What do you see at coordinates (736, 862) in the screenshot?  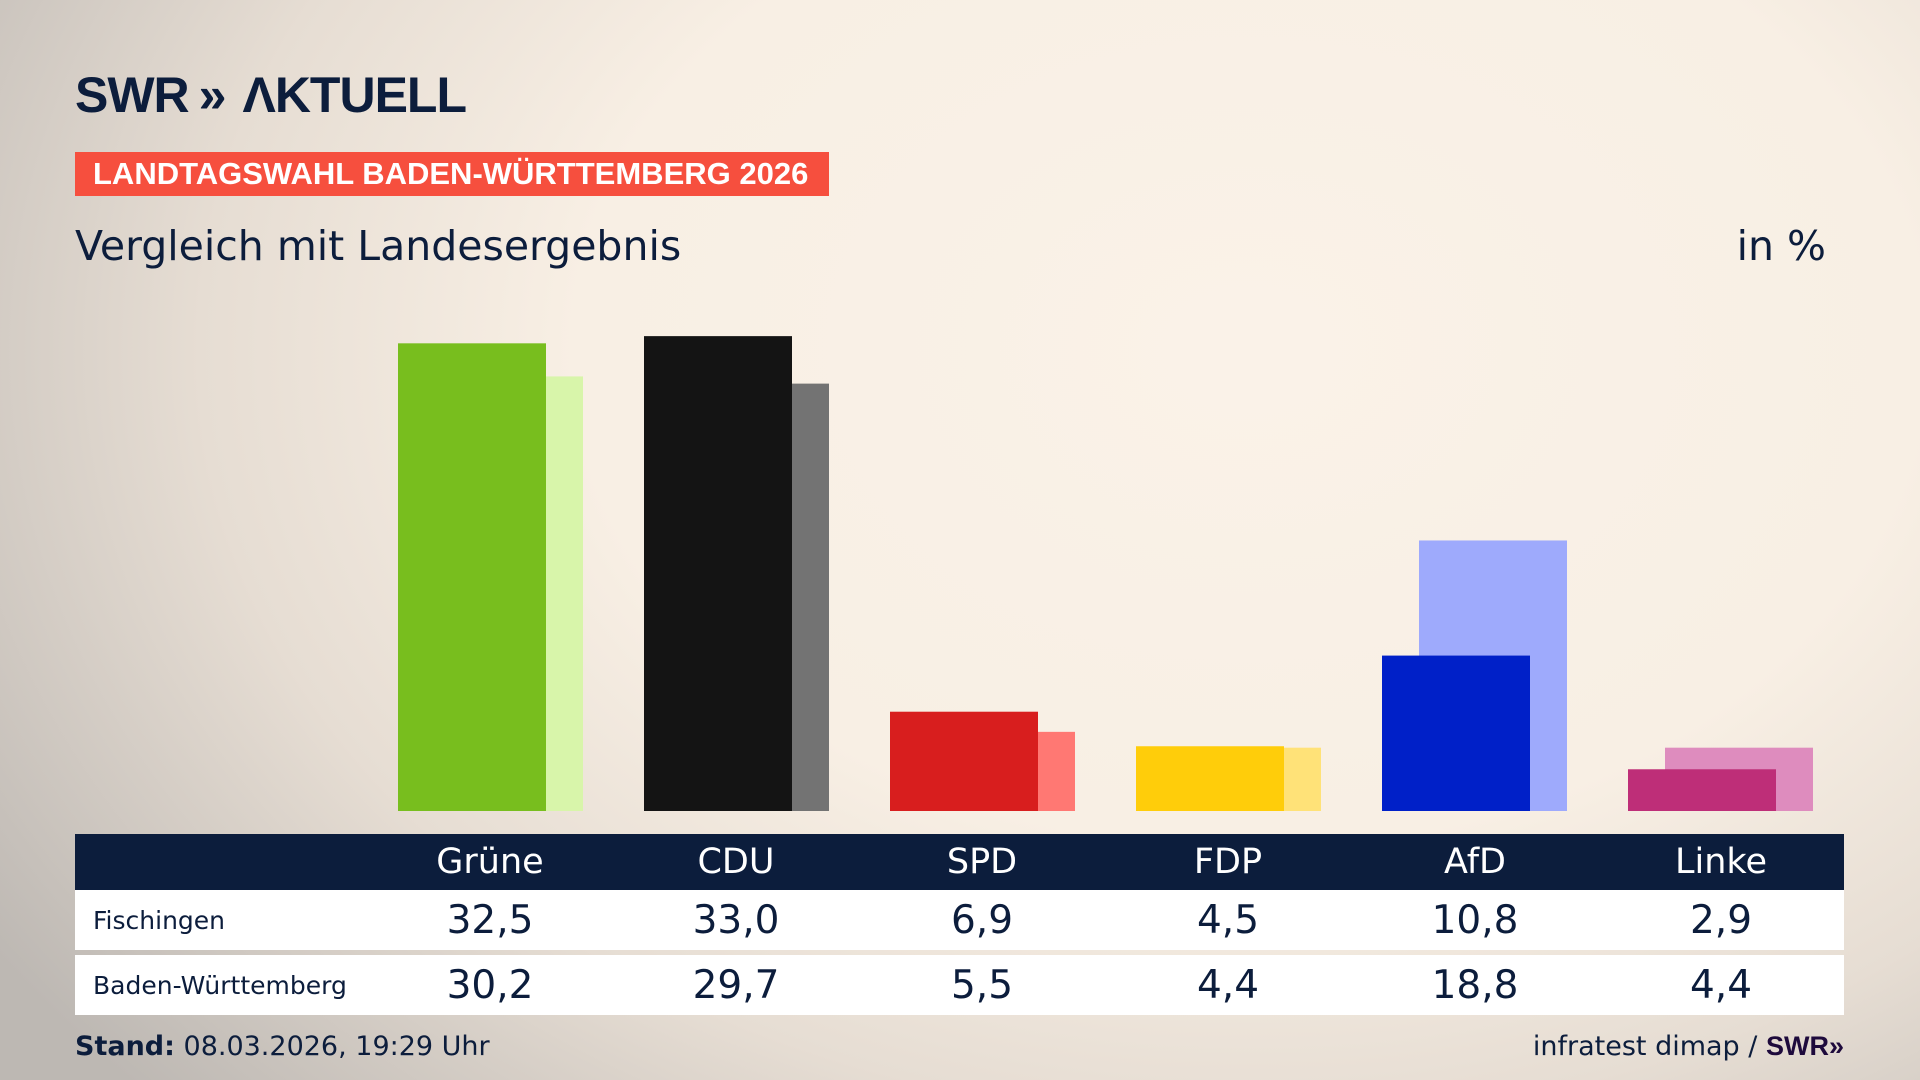 I see `column-header: CDU` at bounding box center [736, 862].